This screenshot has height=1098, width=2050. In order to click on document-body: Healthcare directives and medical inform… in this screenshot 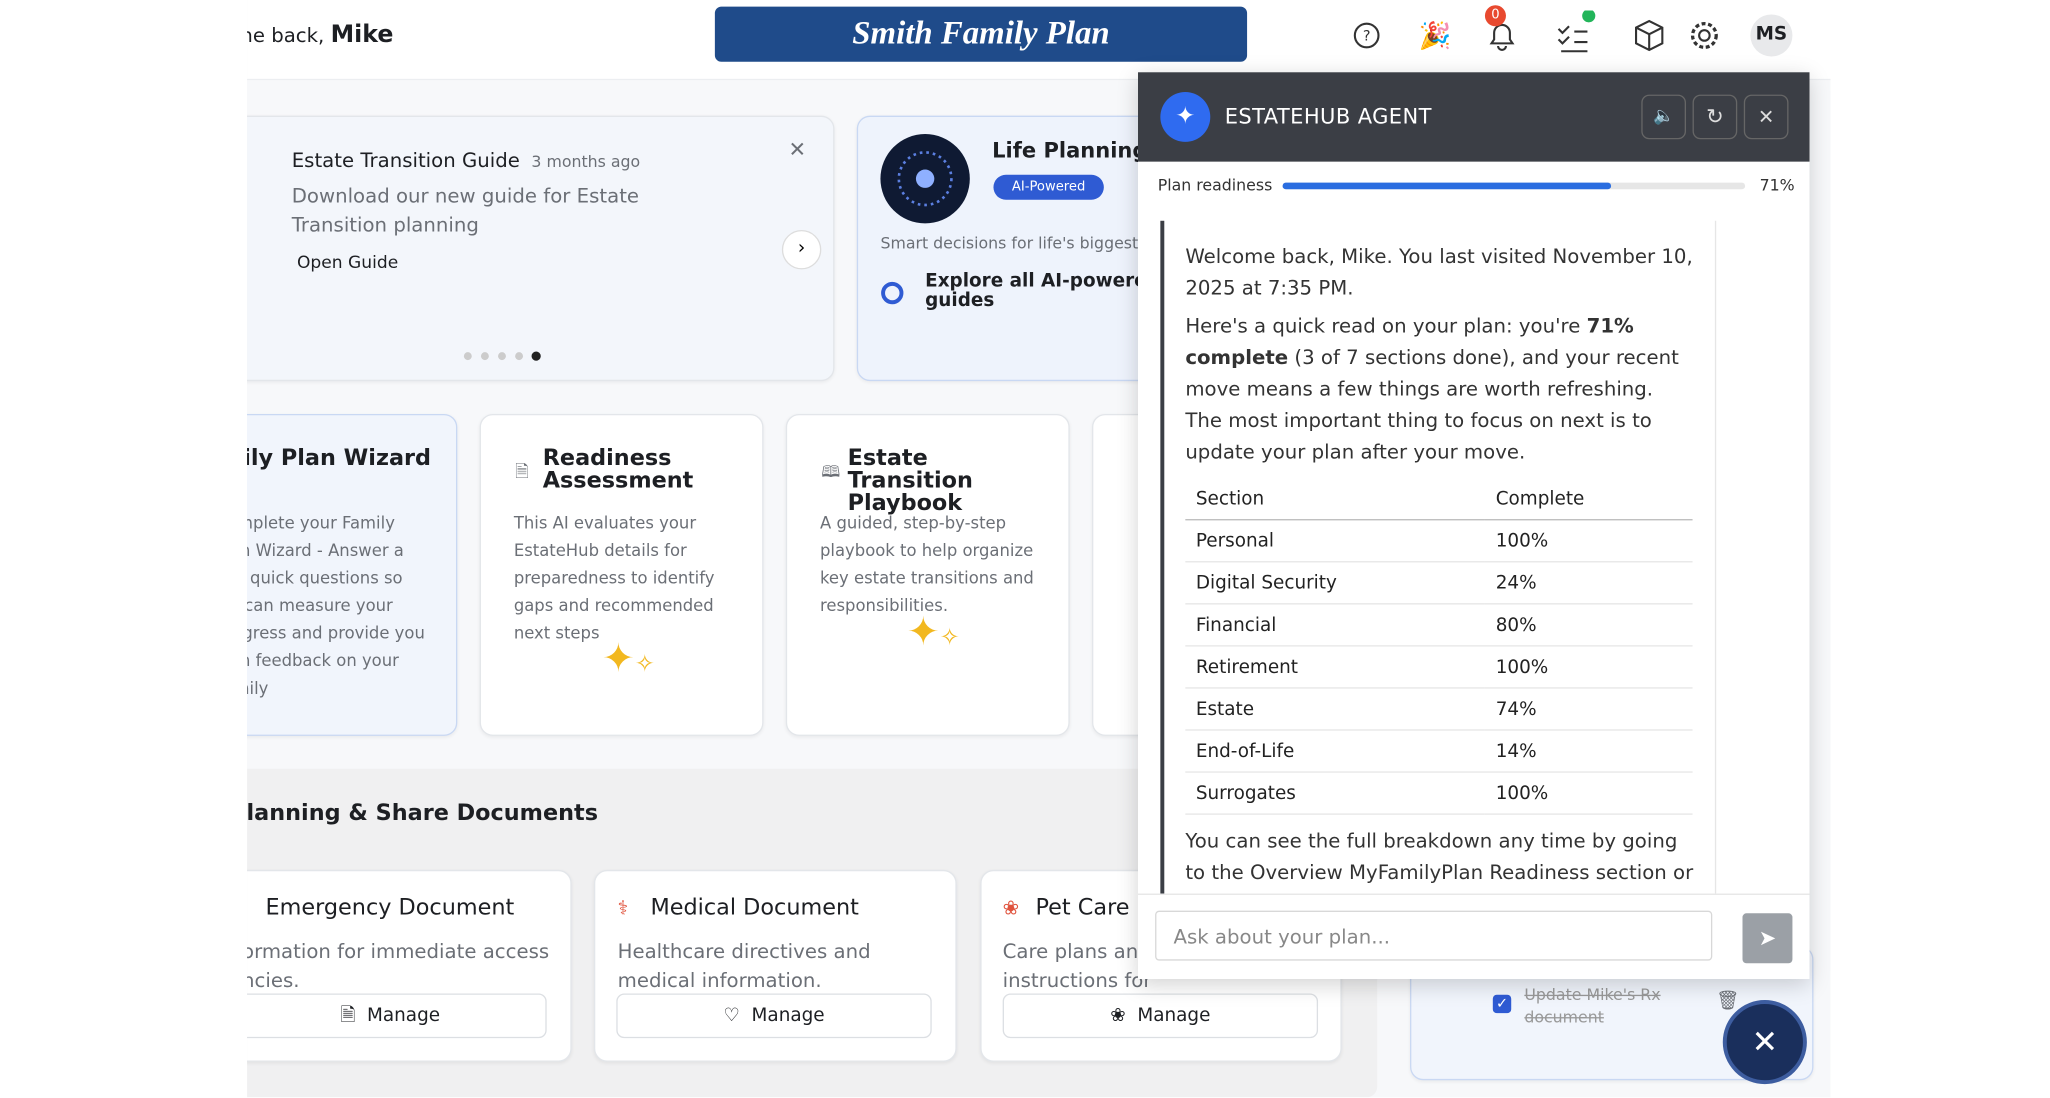, I will do `click(744, 966)`.